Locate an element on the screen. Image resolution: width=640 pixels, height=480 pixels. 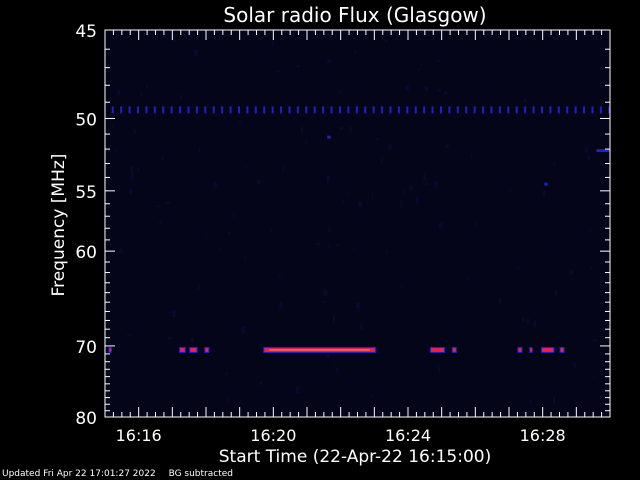
y-tick-label: 45 is located at coordinates (86, 32).